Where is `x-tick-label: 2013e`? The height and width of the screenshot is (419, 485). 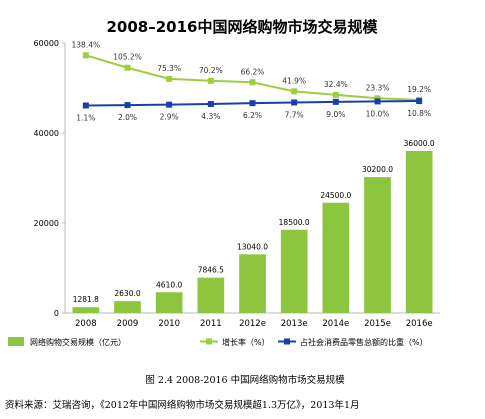
x-tick-label: 2013e is located at coordinates (294, 324).